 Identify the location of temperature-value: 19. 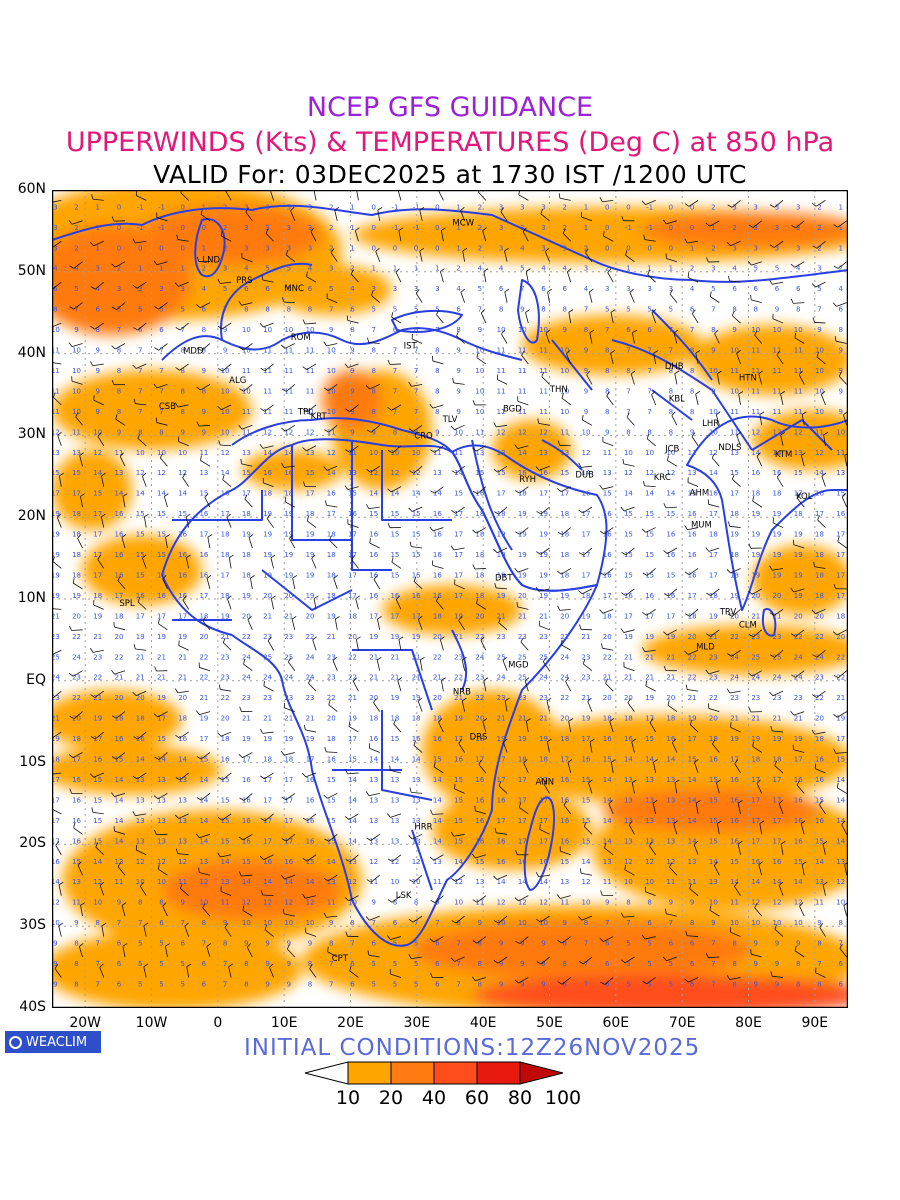
(310, 739).